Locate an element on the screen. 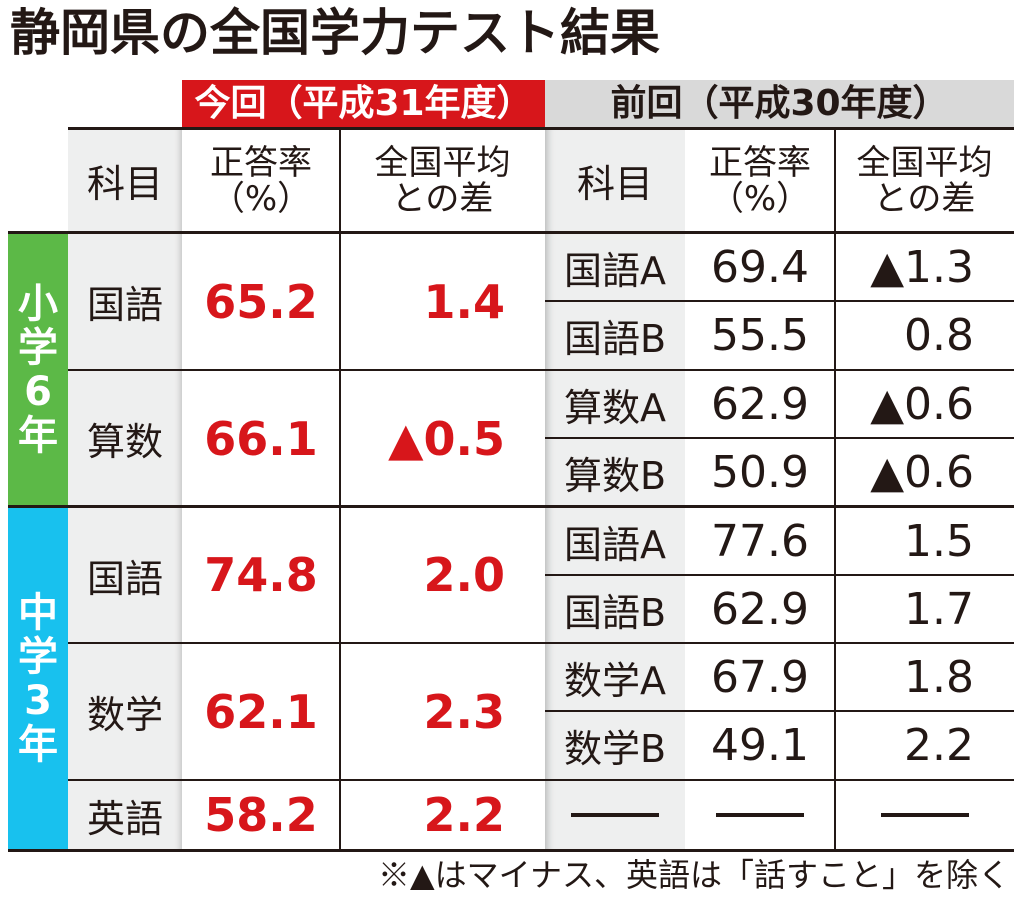 The width and height of the screenshot is (1024, 901). rule-table-bottom is located at coordinates (511, 850).